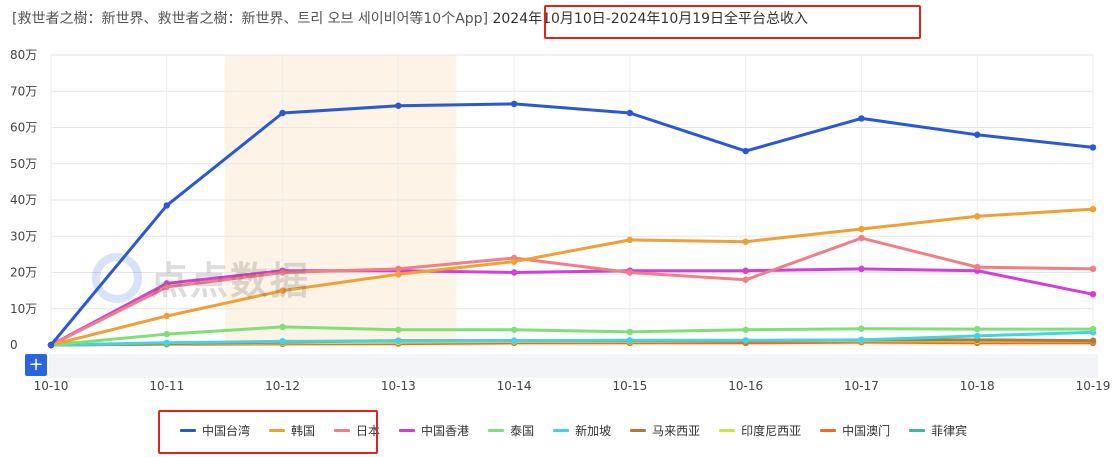  What do you see at coordinates (23, 128) in the screenshot?
I see `y-tick-label: 60万` at bounding box center [23, 128].